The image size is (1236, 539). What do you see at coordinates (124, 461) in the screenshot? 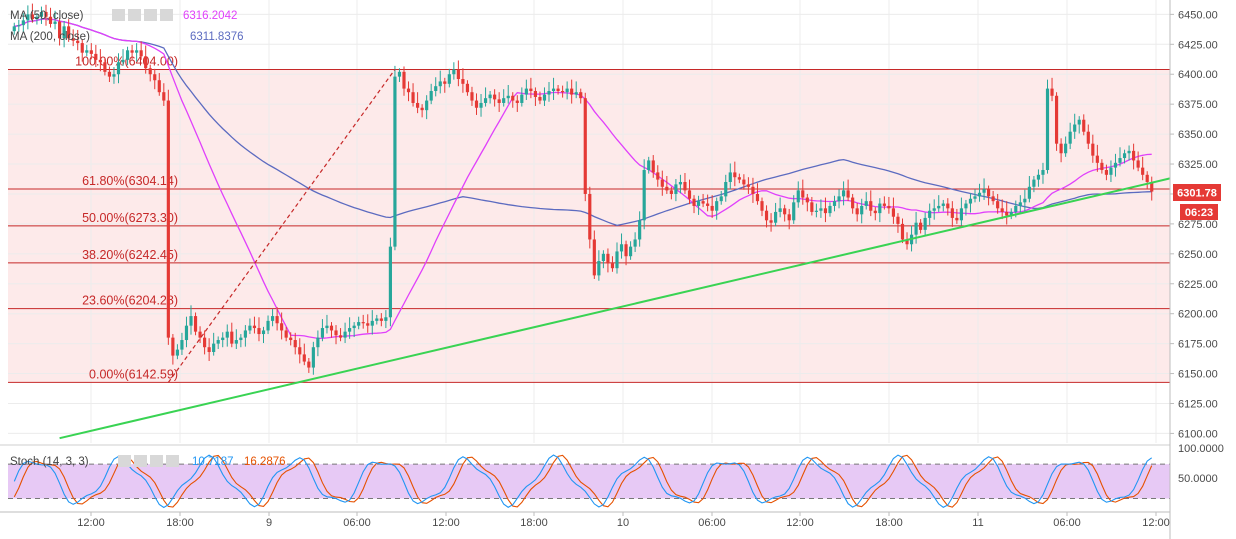
I see `stoch-eye-icon` at bounding box center [124, 461].